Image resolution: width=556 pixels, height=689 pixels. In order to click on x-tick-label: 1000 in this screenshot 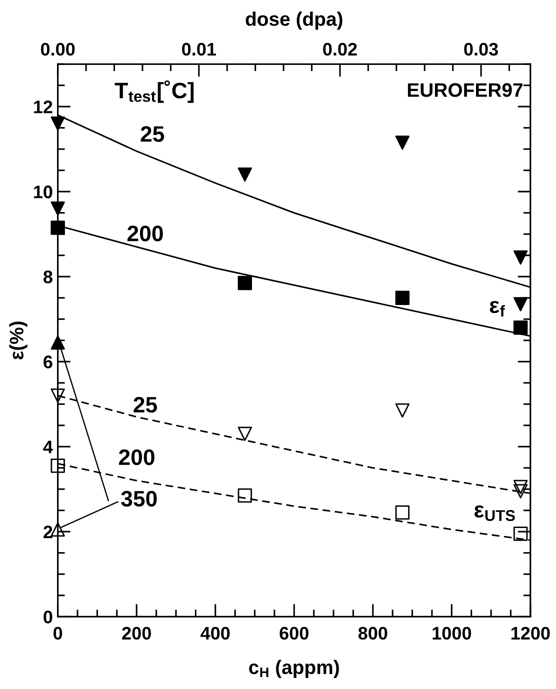, I will do `click(451, 633)`.